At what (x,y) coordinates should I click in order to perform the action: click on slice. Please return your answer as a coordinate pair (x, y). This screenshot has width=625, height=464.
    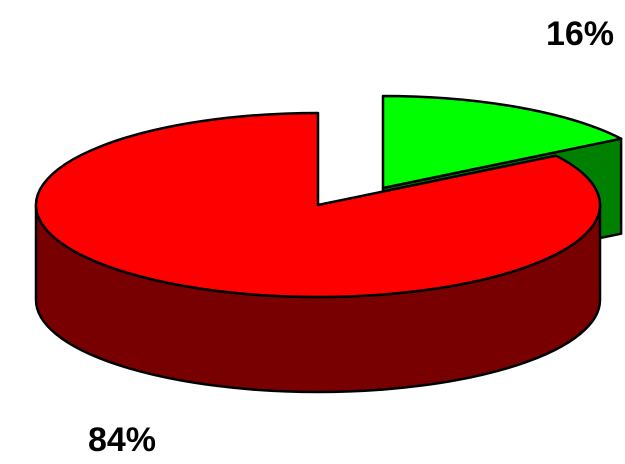
    Looking at the image, I should click on (502, 142).